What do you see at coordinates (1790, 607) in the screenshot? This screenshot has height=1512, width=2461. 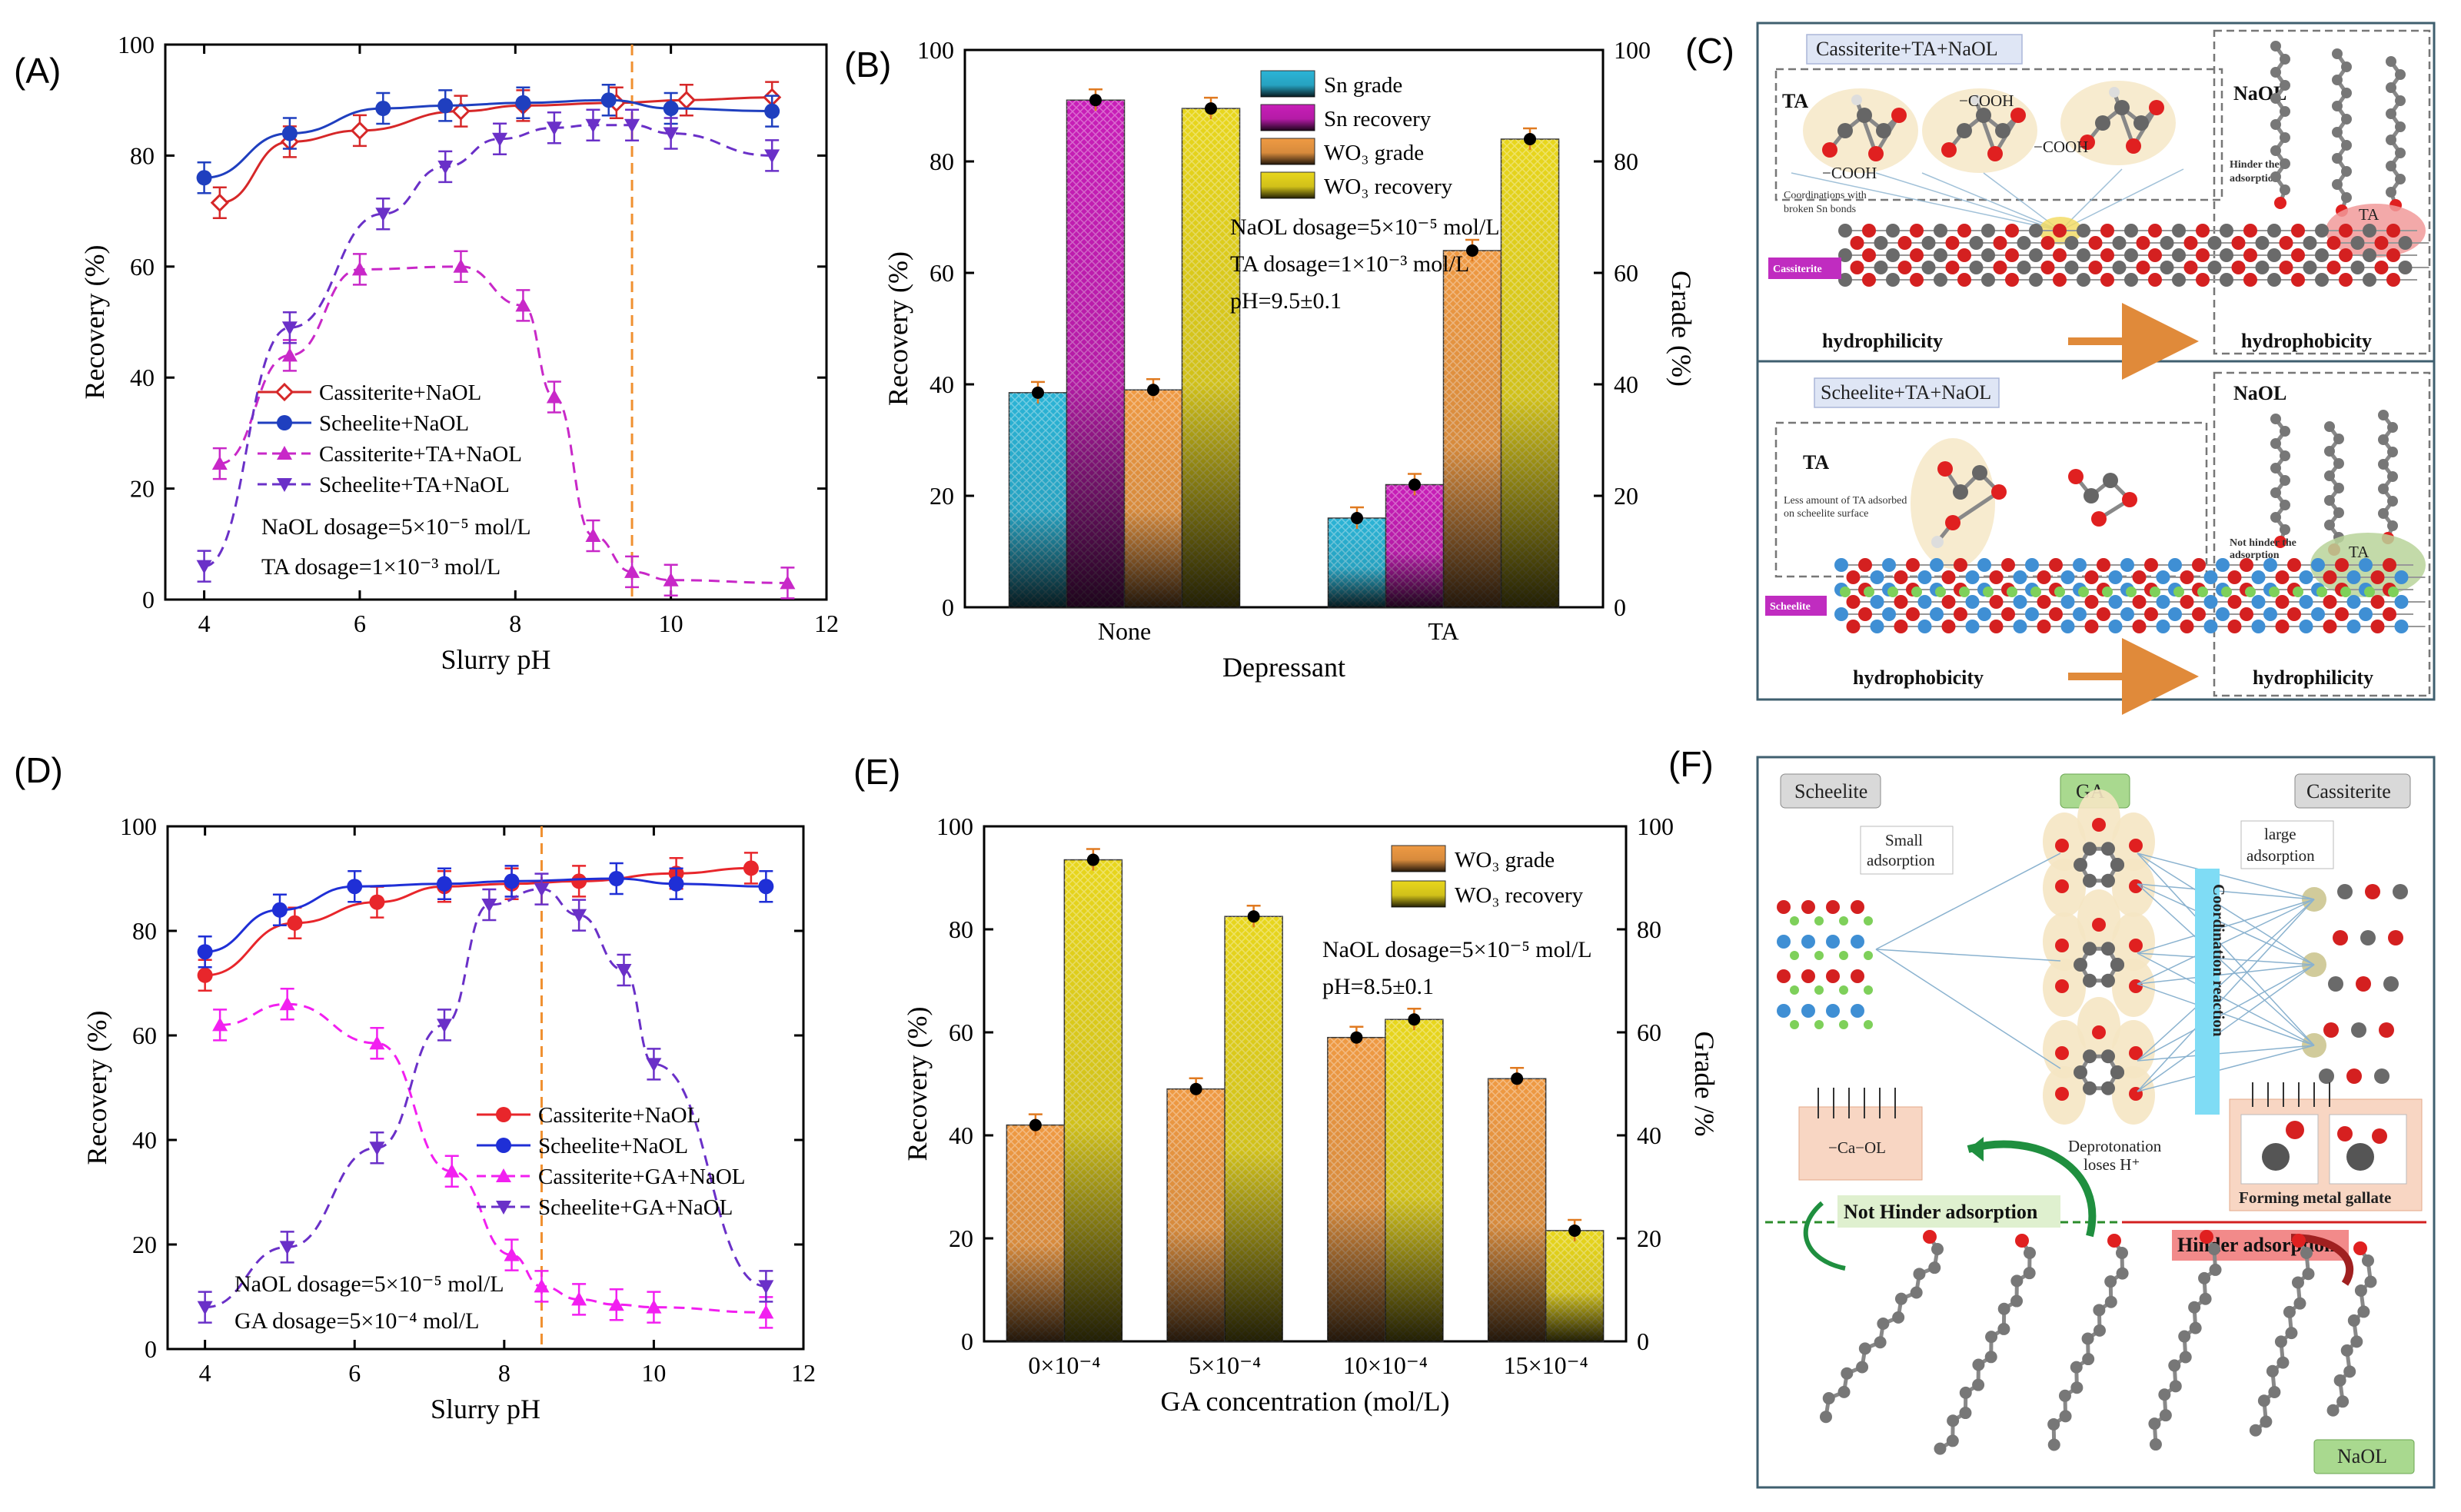 I see `c-surface-tag2: Scheelite` at bounding box center [1790, 607].